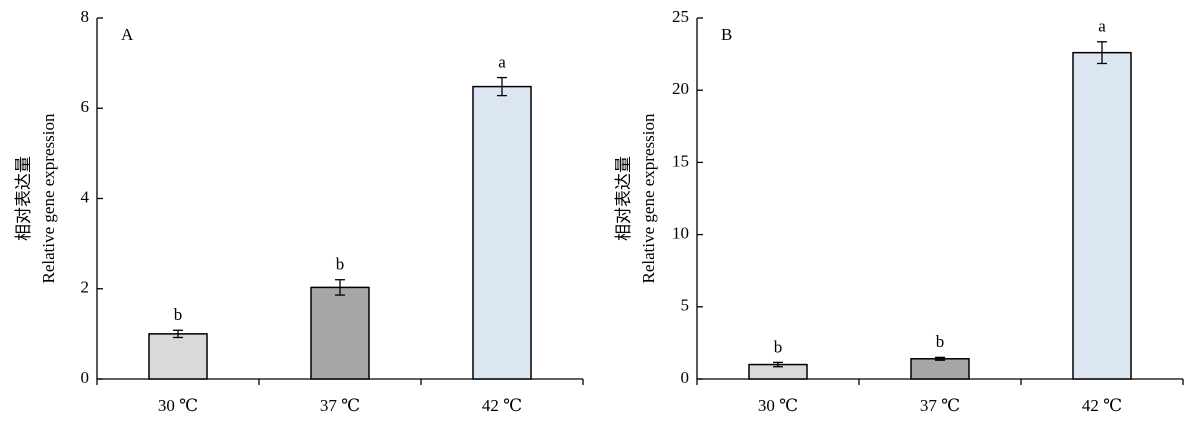  What do you see at coordinates (127, 34) in the screenshot?
I see `panel-label: A` at bounding box center [127, 34].